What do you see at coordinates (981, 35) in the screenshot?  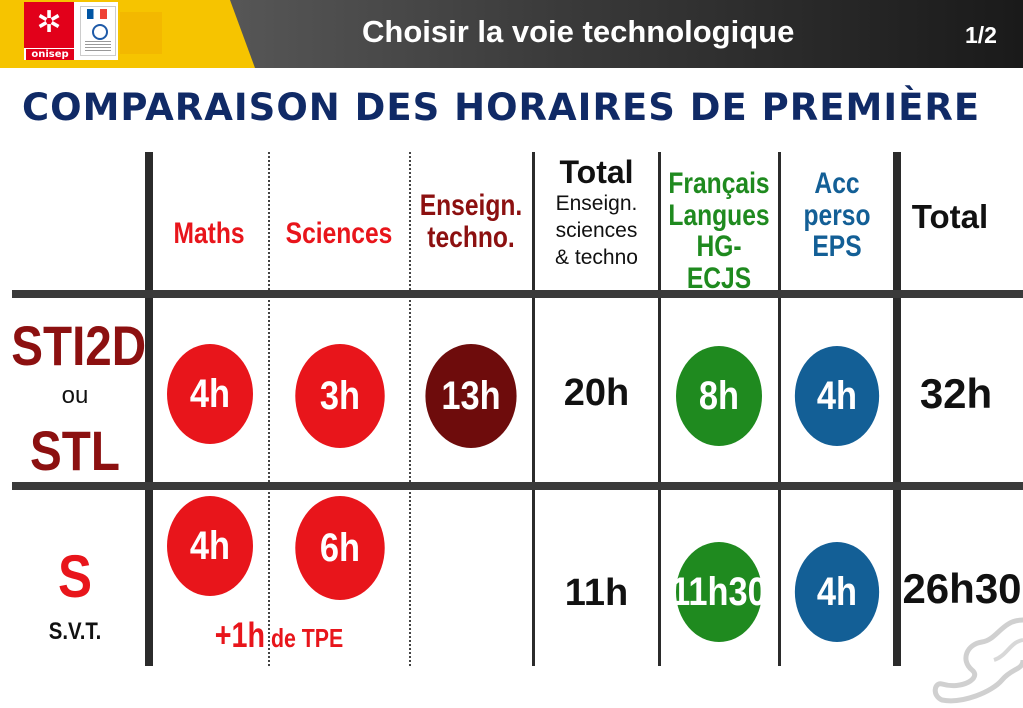 I see `page-number: 1/2` at bounding box center [981, 35].